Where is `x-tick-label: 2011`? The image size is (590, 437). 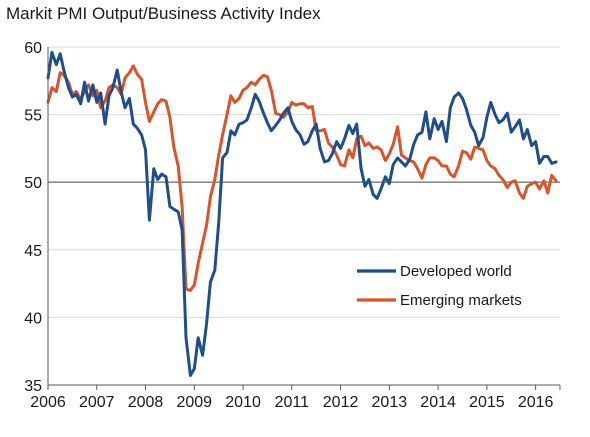
x-tick-label: 2011 is located at coordinates (292, 402).